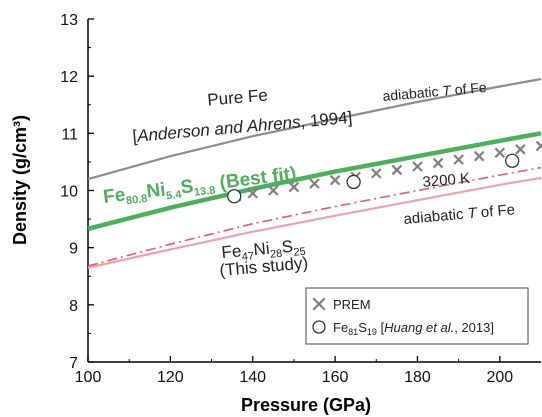 The width and height of the screenshot is (542, 417). Describe the element at coordinates (417, 377) in the screenshot. I see `x-tick-label: 180` at that location.